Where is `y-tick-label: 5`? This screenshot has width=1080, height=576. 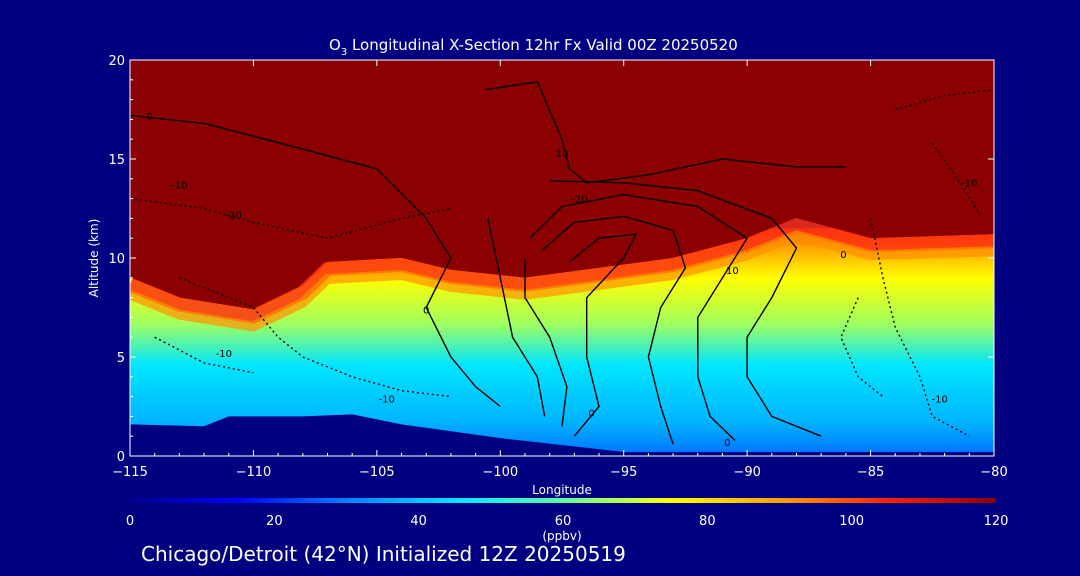 y-tick-label: 5 is located at coordinates (121, 358).